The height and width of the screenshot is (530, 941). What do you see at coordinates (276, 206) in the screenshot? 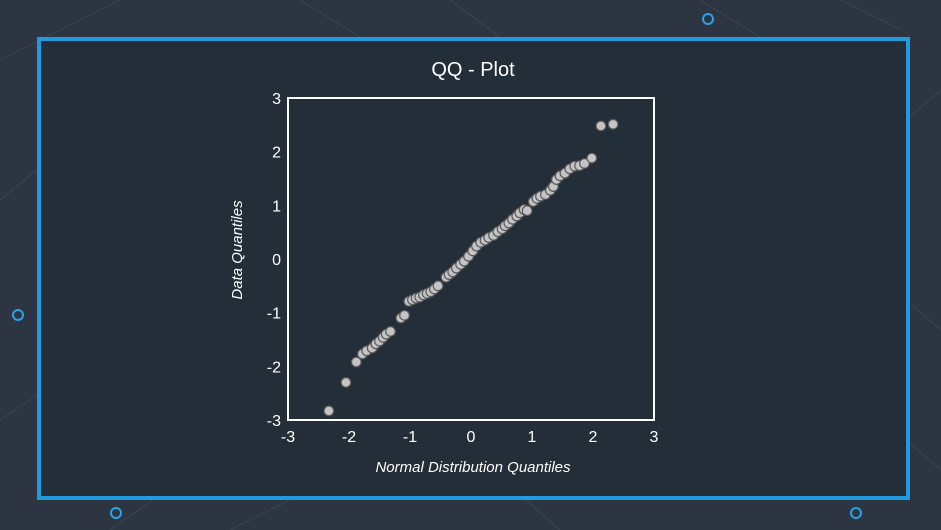
I see `y-tick-label: 1` at bounding box center [276, 206].